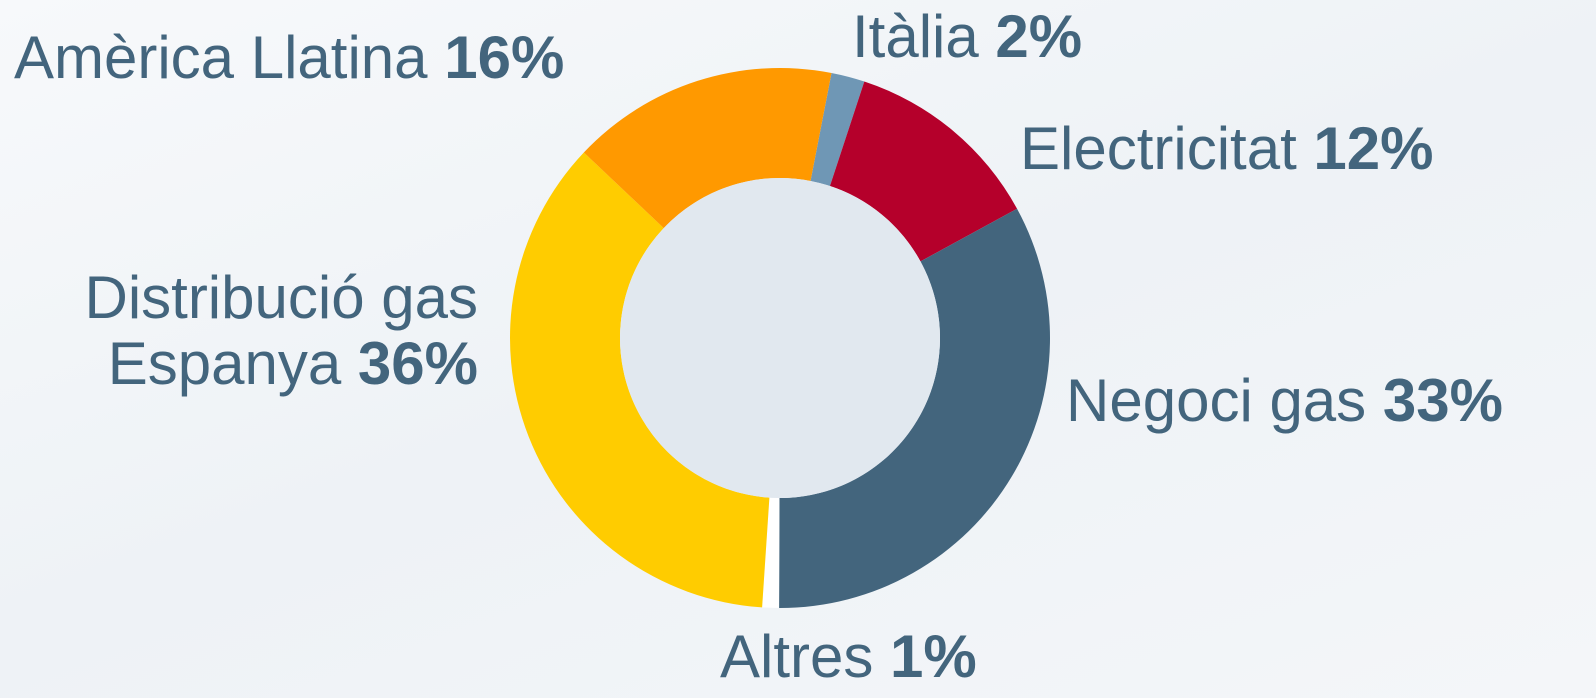  Describe the element at coordinates (417, 363) in the screenshot. I see `value-label: 36%` at that location.